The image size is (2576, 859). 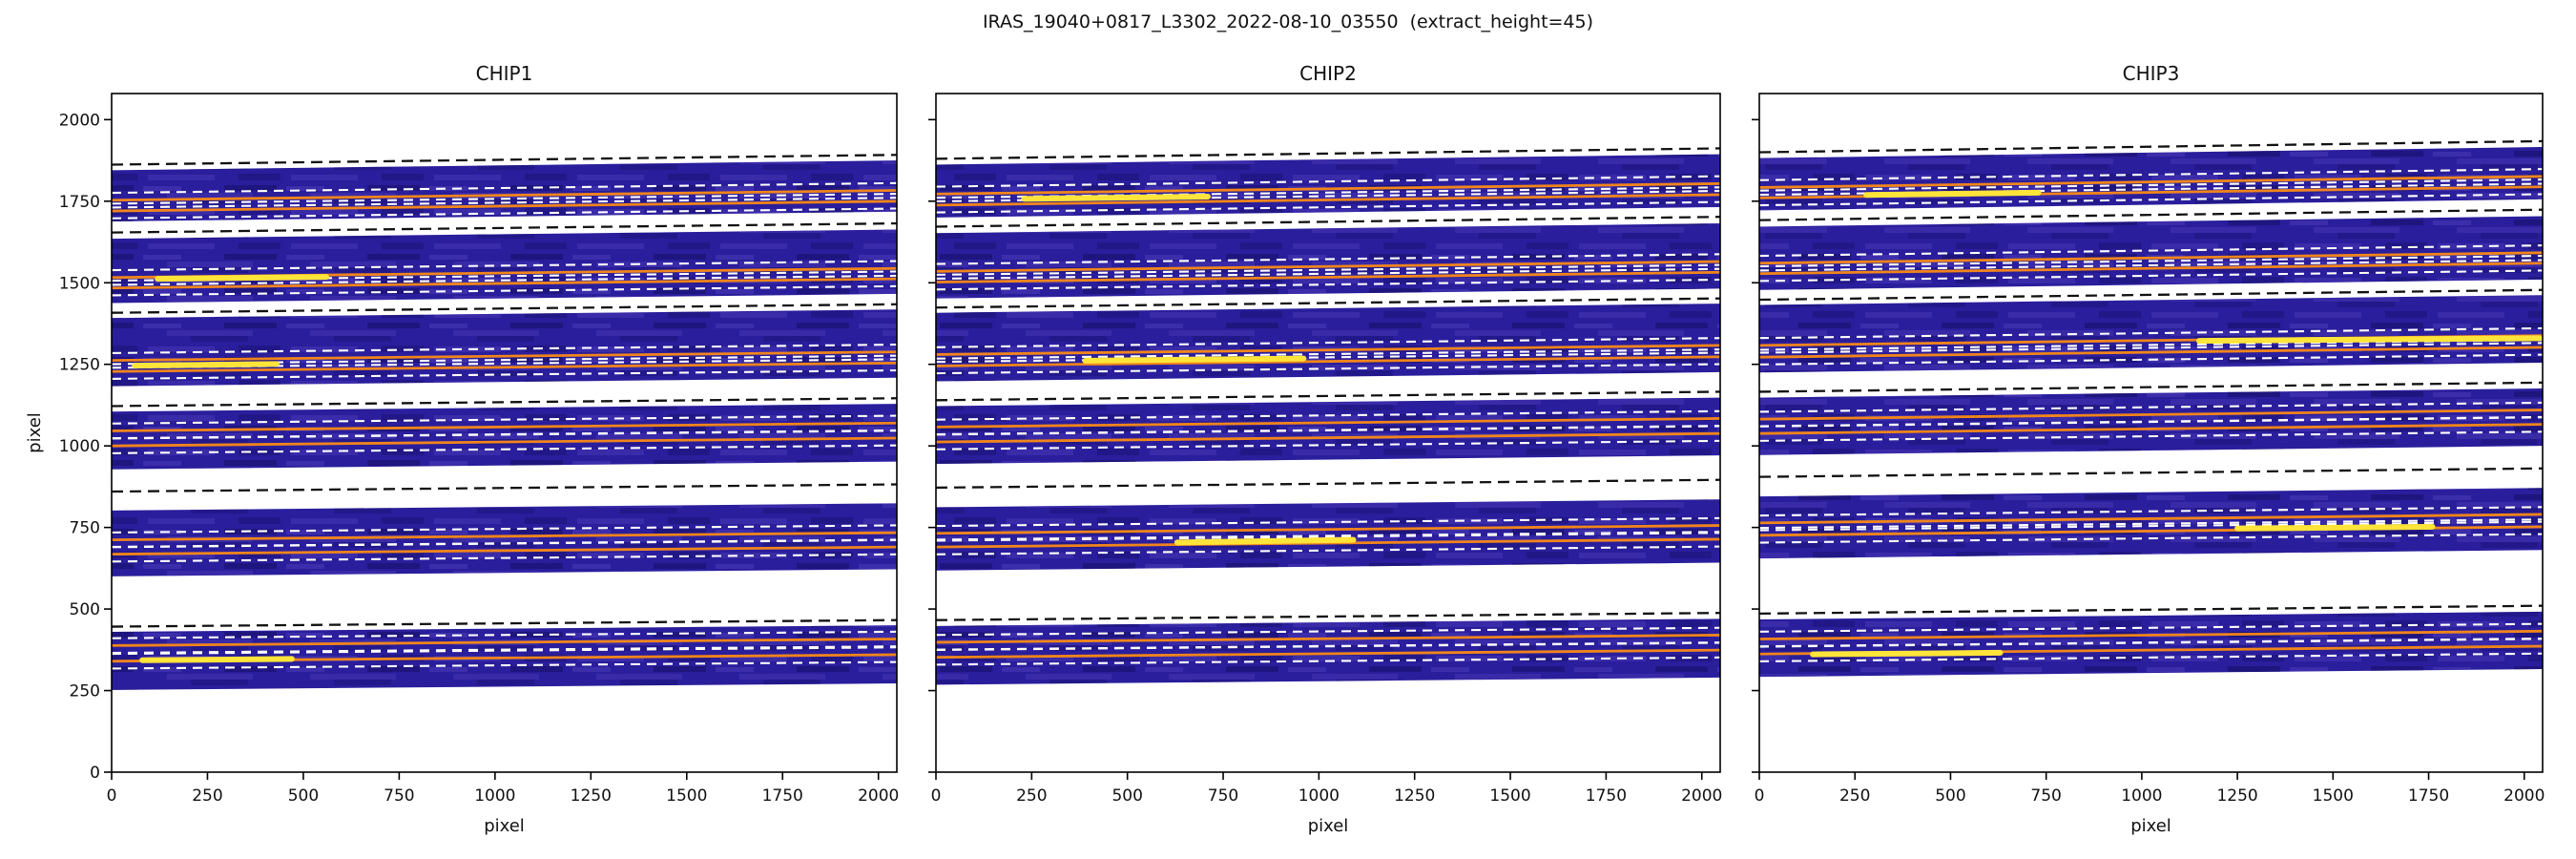 What do you see at coordinates (2151, 73) in the screenshot?
I see `subplot-title: CHIP3` at bounding box center [2151, 73].